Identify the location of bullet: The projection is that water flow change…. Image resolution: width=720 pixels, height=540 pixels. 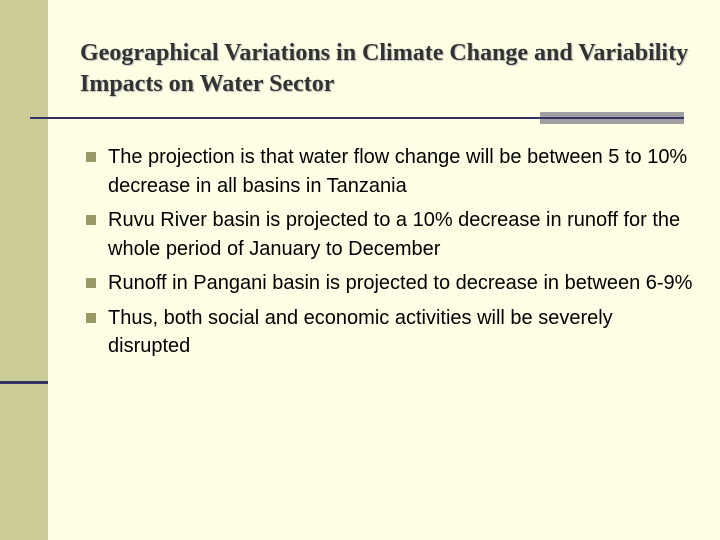
(391, 171).